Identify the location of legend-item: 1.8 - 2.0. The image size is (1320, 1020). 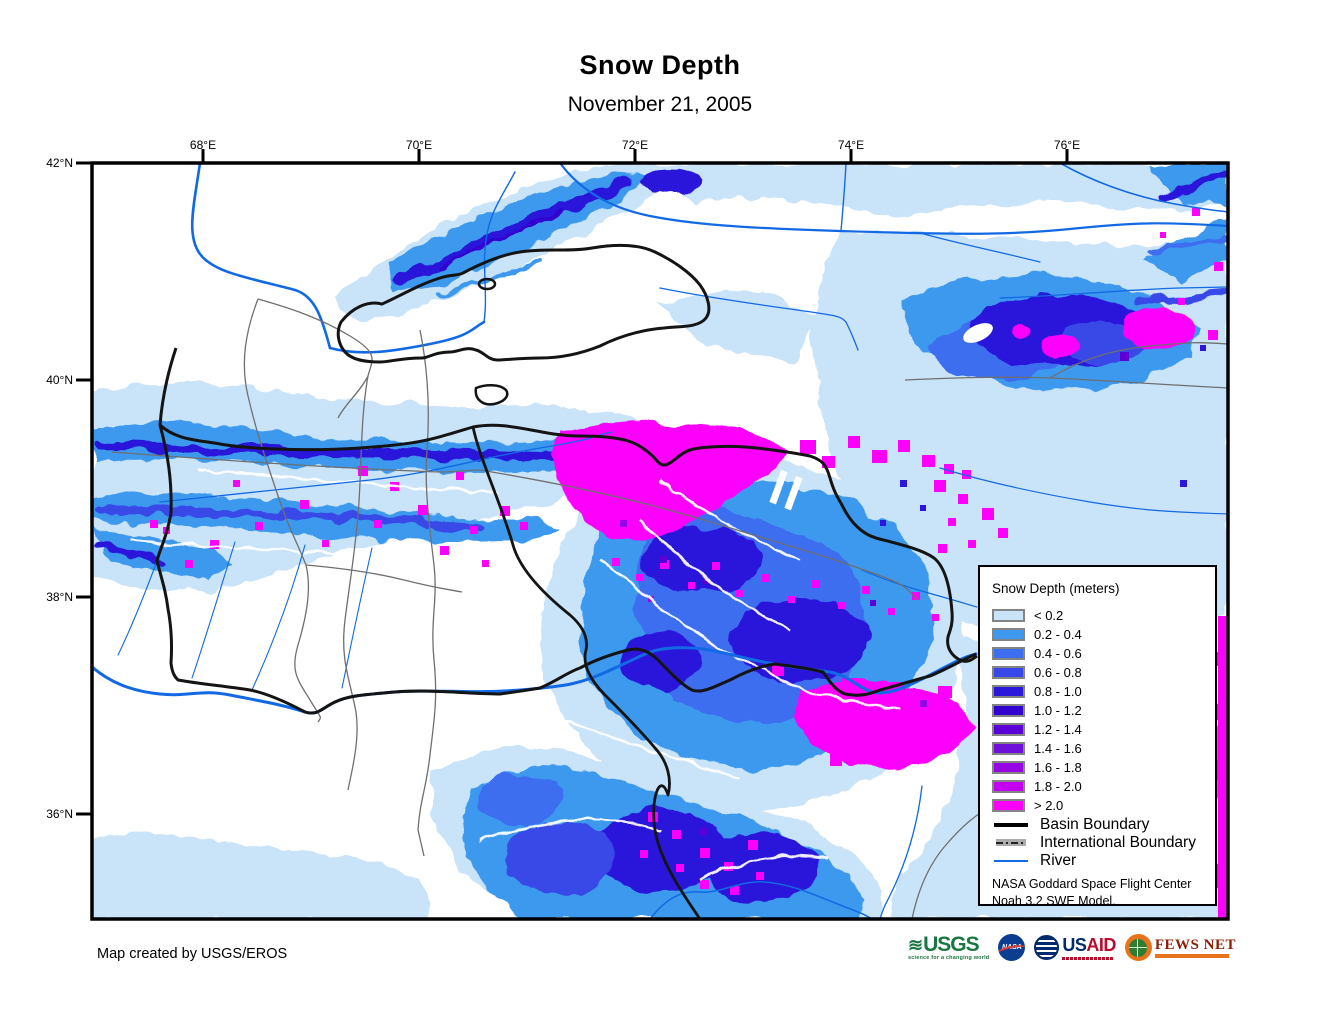
(1103, 786).